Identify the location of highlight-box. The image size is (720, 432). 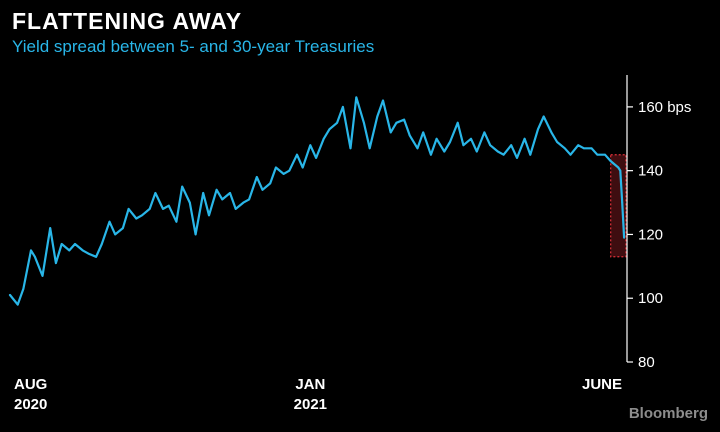
(618, 206).